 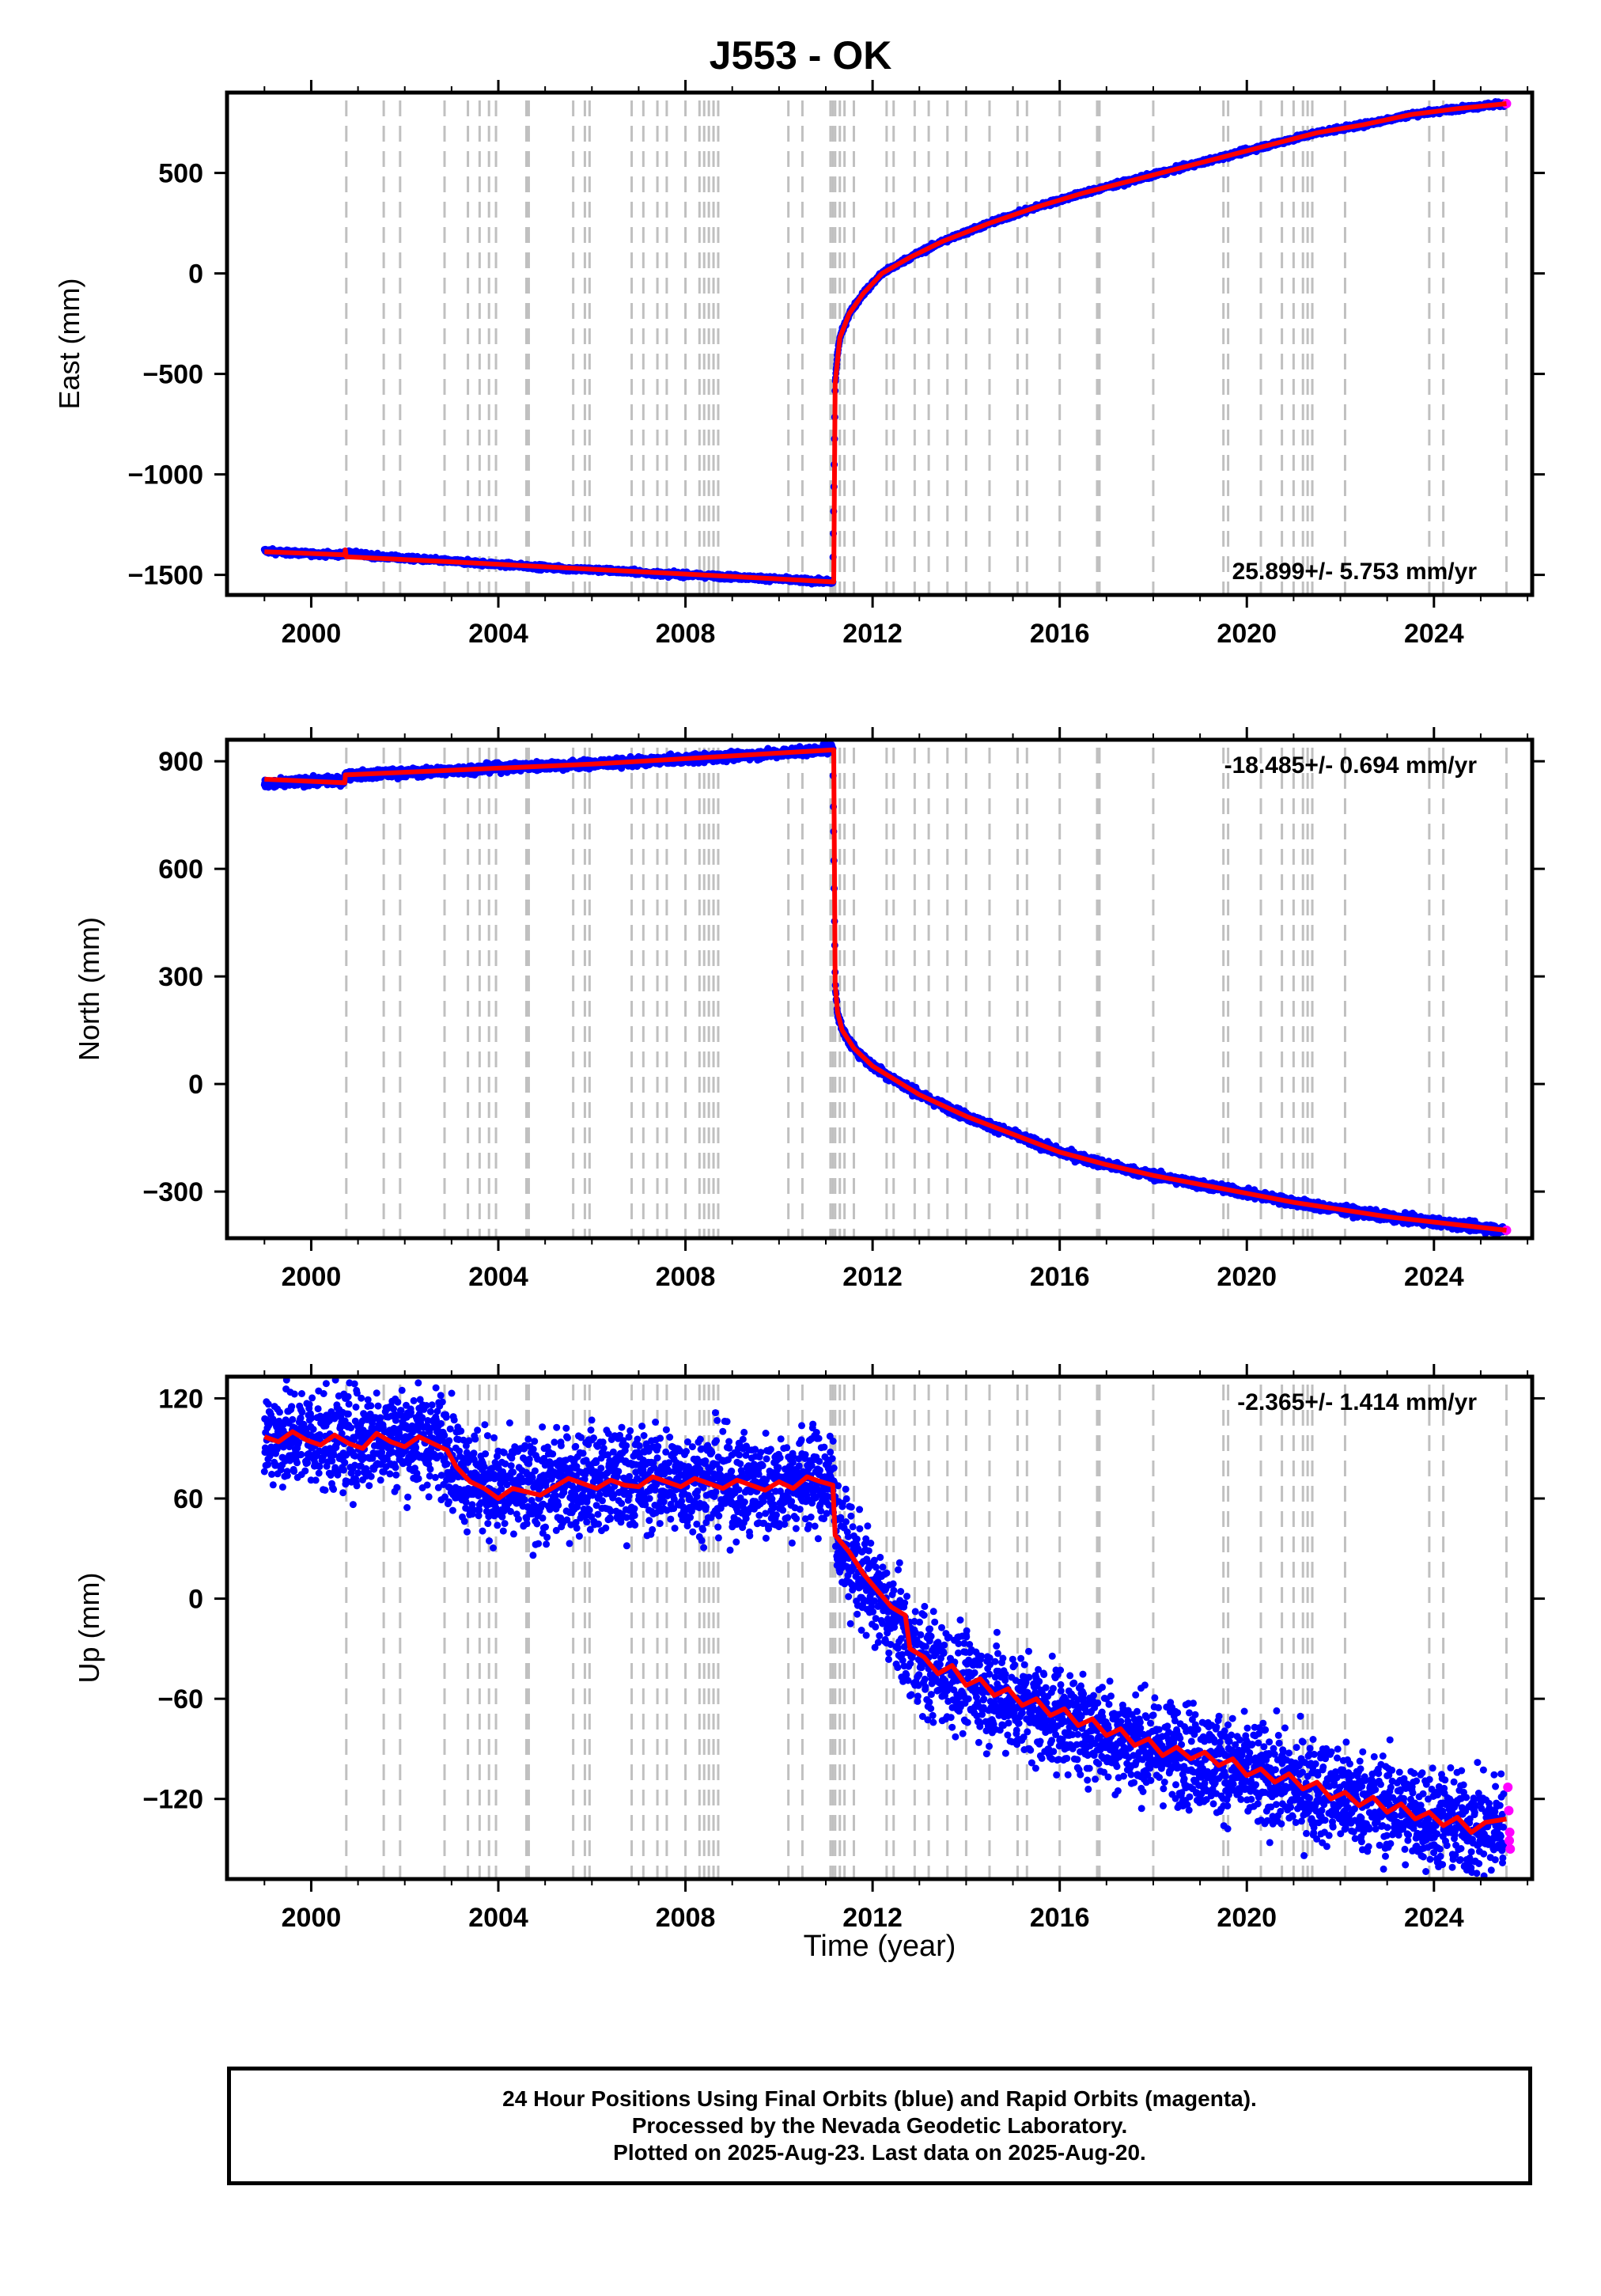 I want to click on y-tick-label: −1000, so click(x=166, y=476).